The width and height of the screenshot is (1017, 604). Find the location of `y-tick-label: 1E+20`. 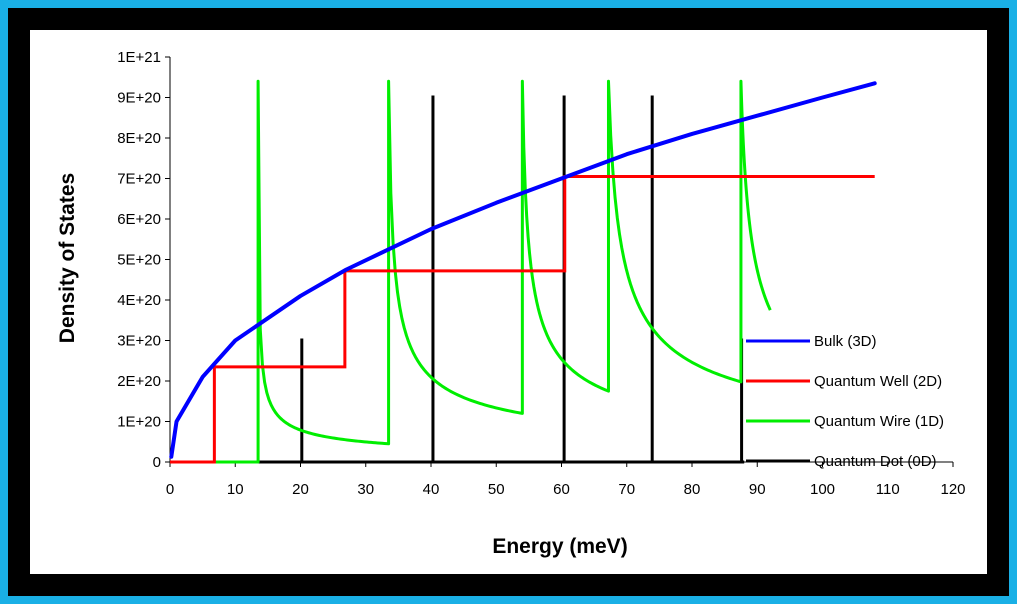

y-tick-label: 1E+20 is located at coordinates (139, 422).